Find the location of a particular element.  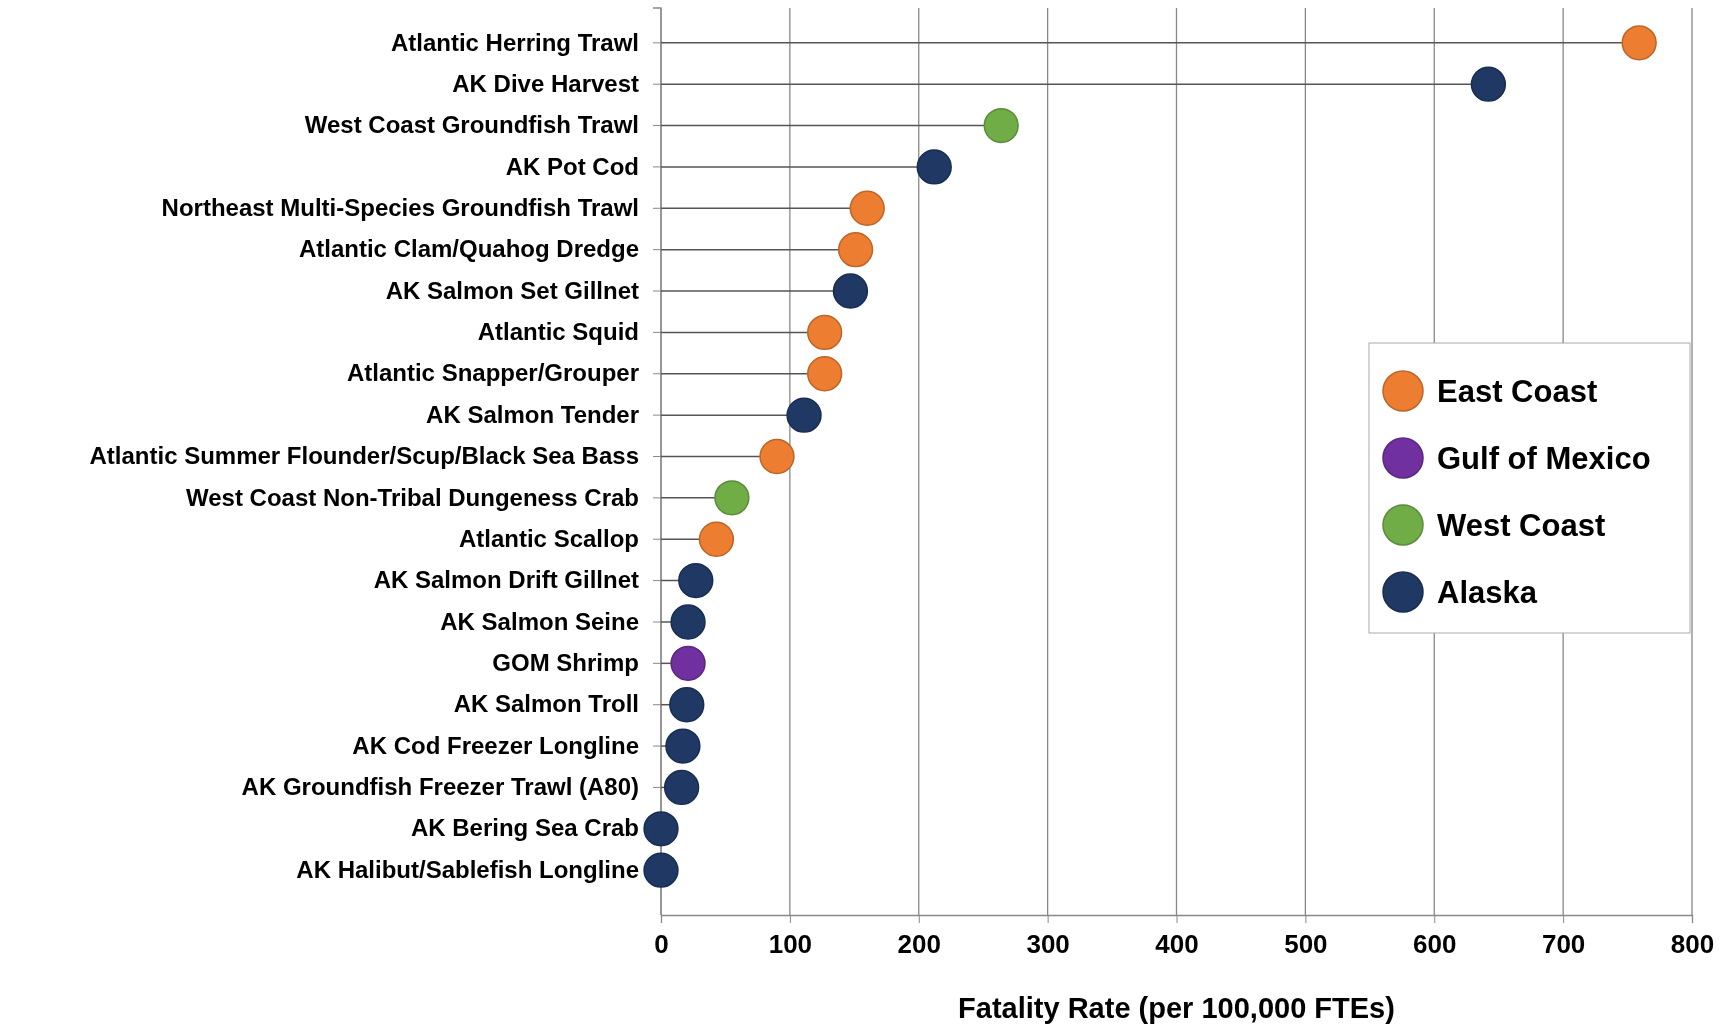

y-tick-label: Atlantic Clam/Quahog Dredge is located at coordinates (468, 249).